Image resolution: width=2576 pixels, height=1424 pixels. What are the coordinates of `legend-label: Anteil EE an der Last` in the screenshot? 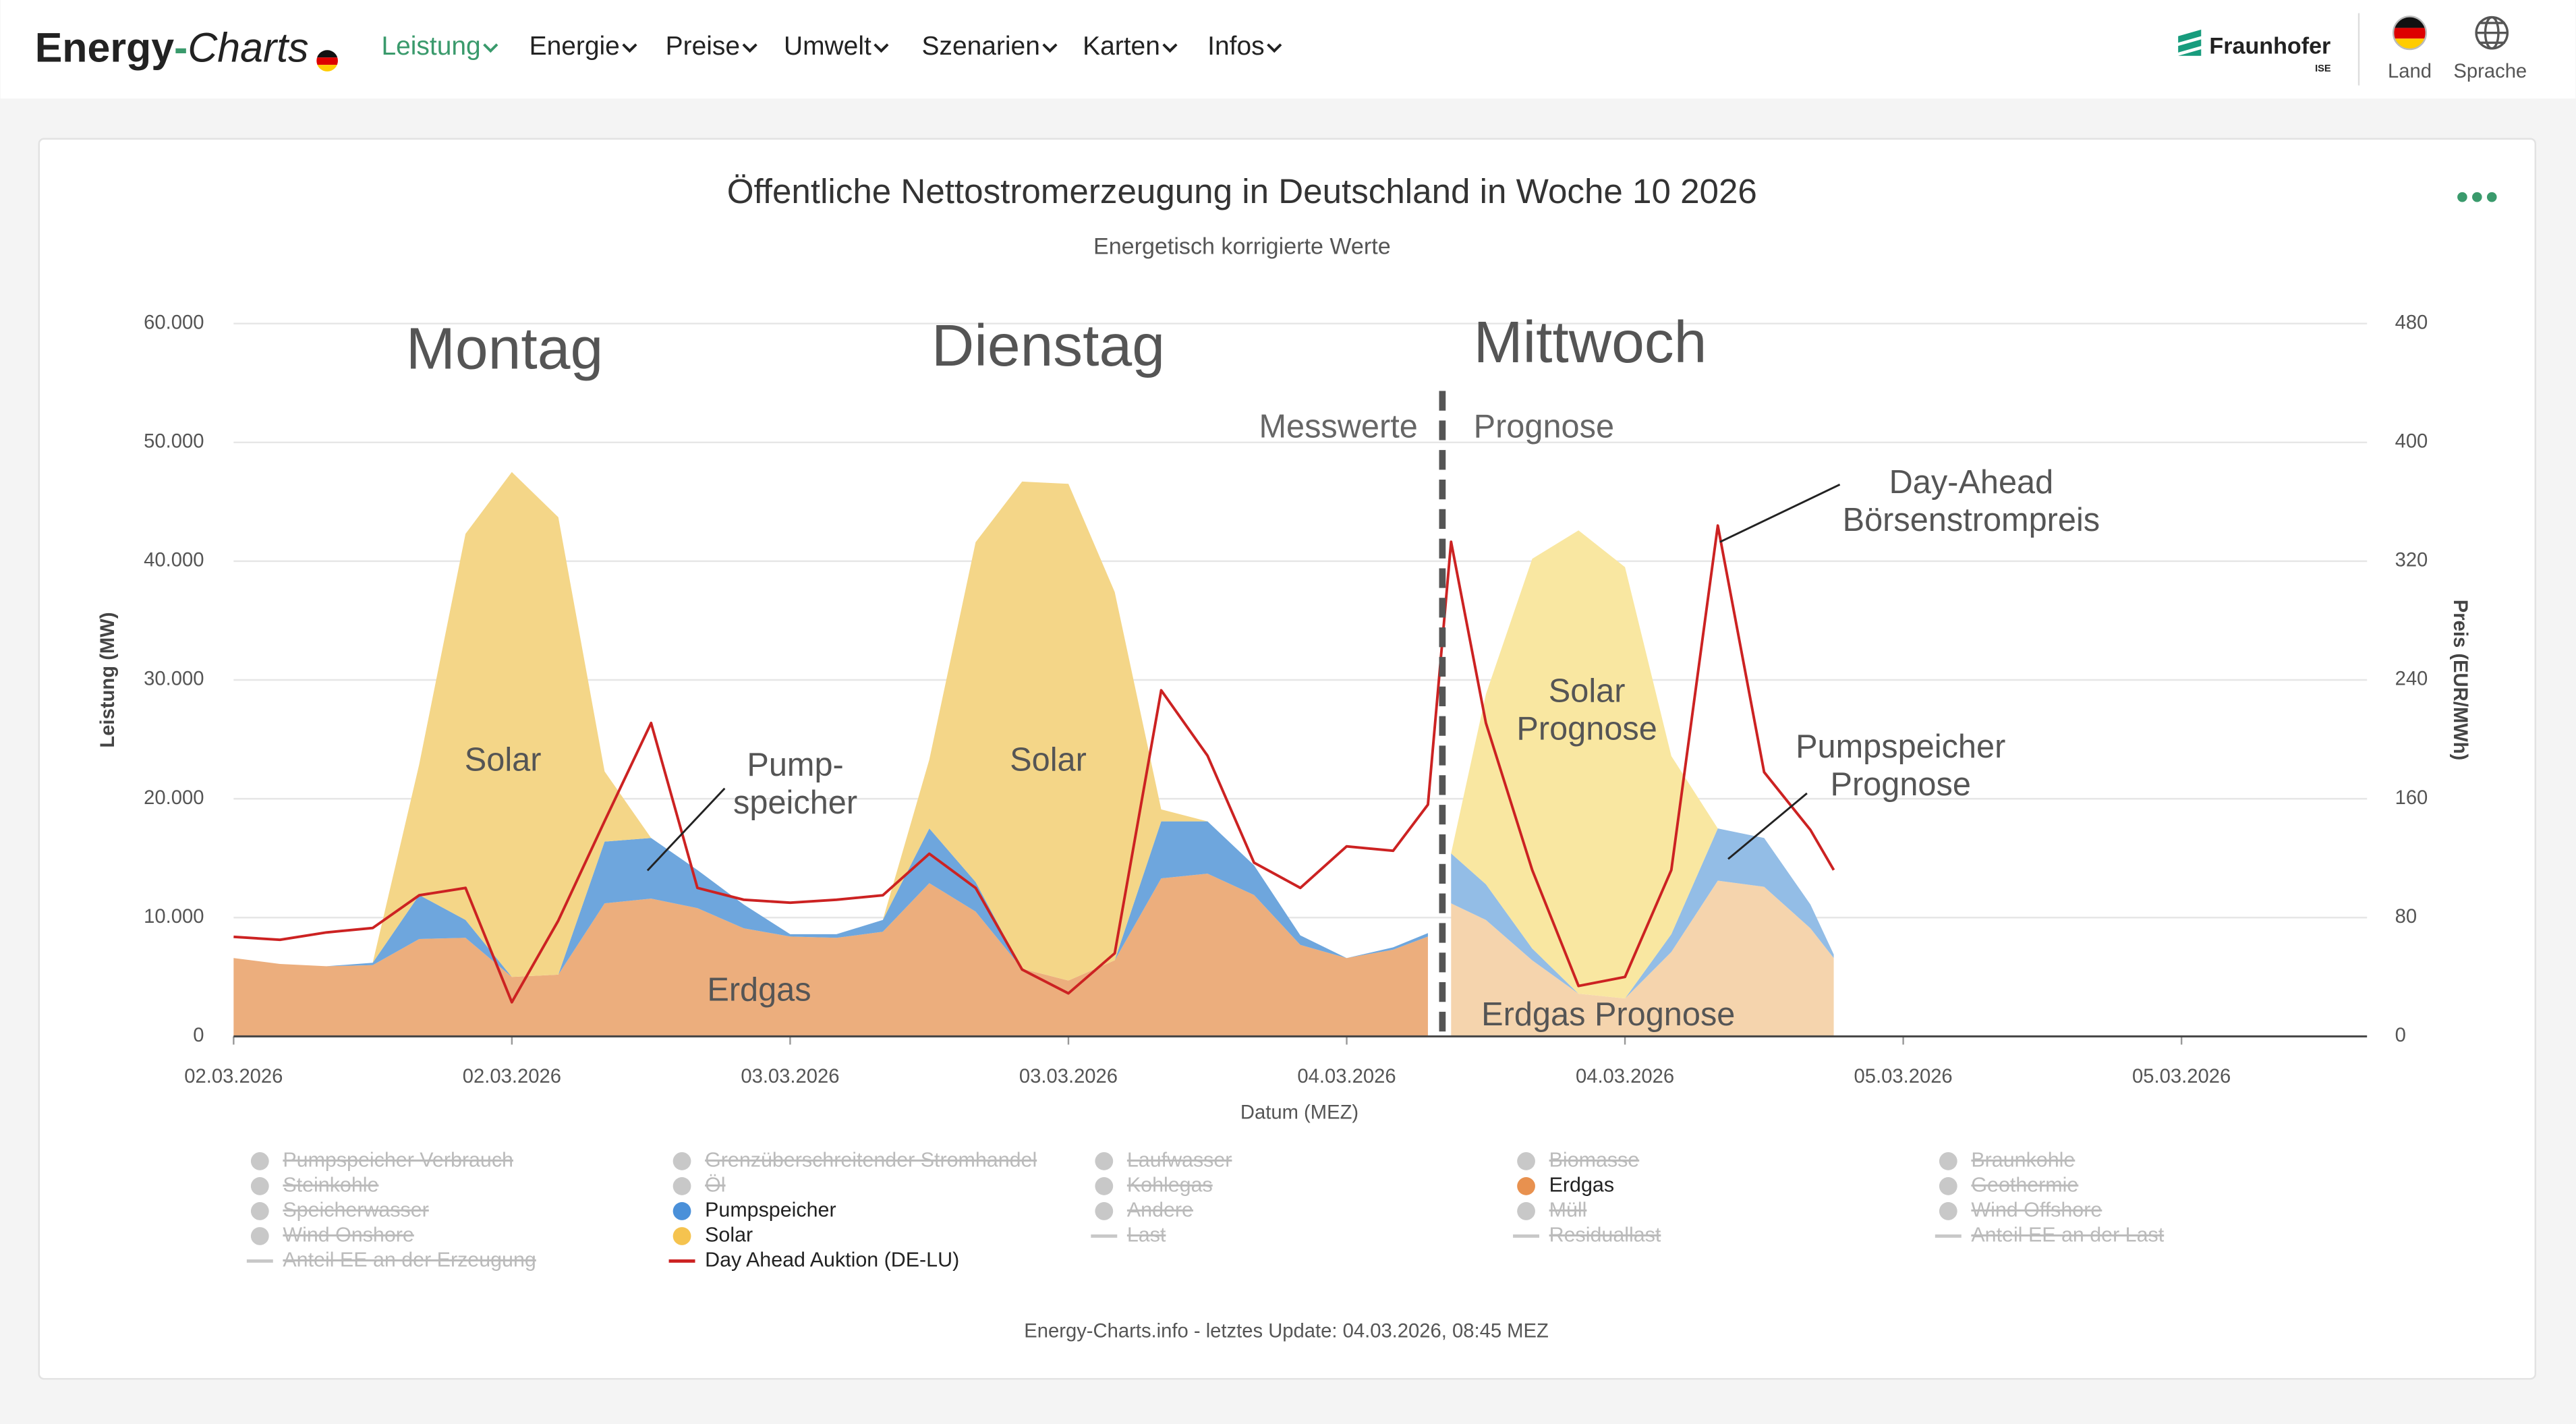 It's located at (2067, 1234).